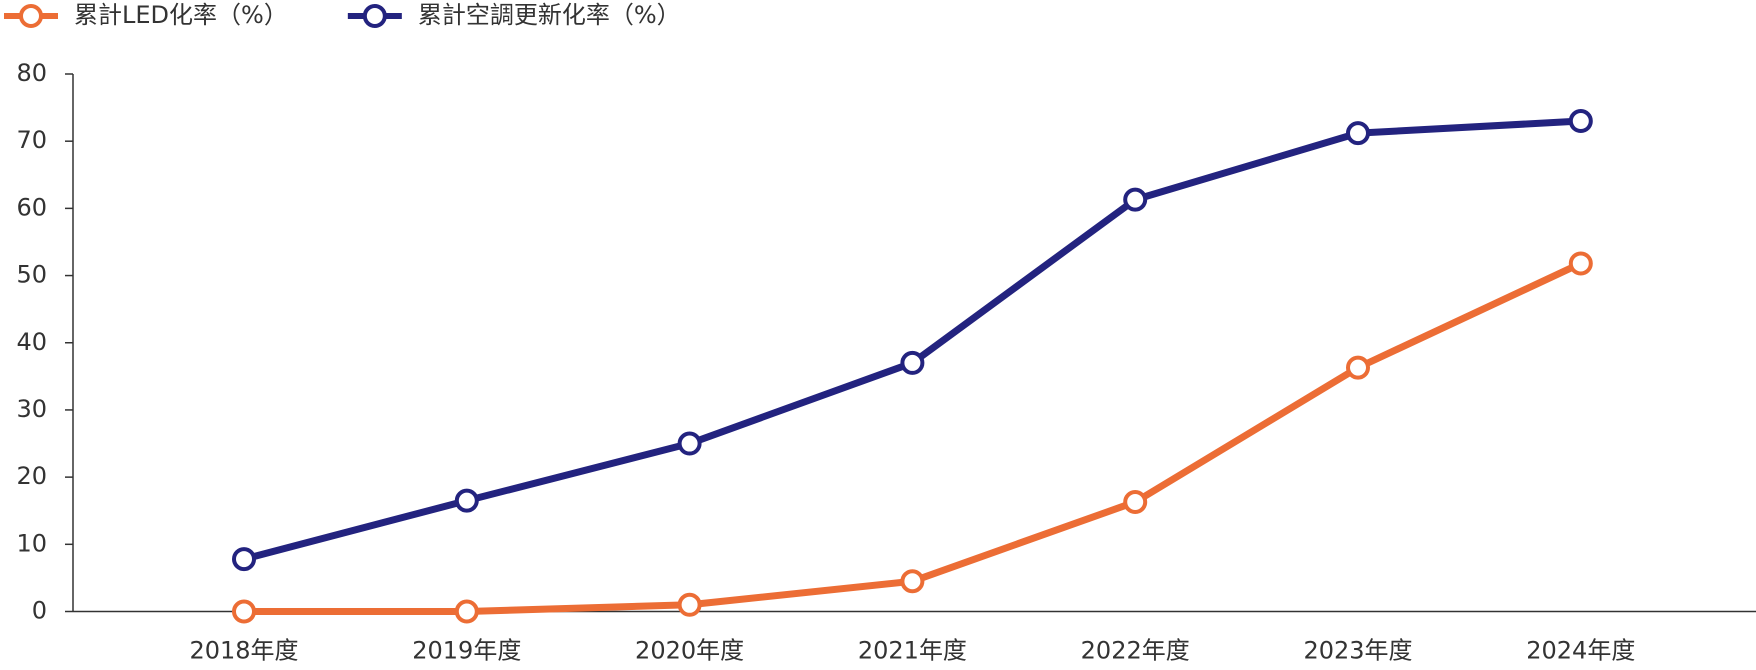 The width and height of the screenshot is (1756, 670). I want to click on y-tick-label: 40, so click(31, 342).